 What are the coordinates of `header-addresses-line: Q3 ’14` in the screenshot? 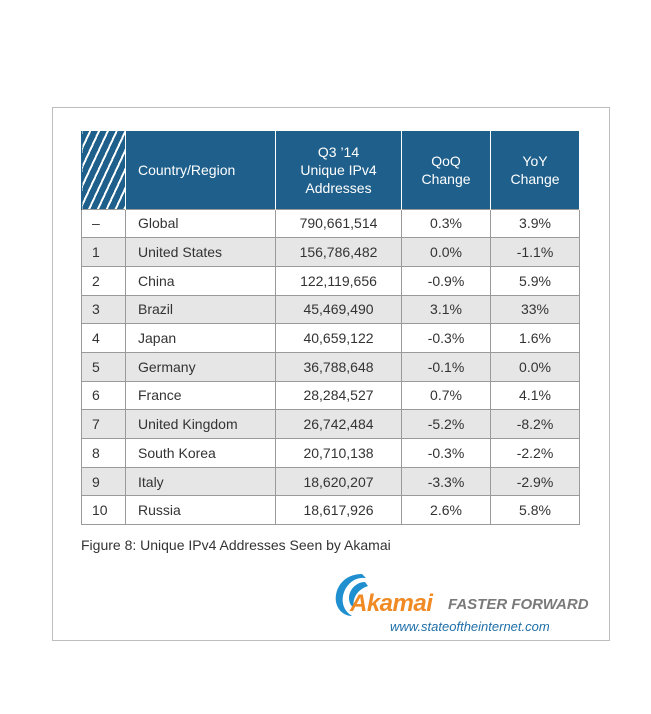 It's located at (338, 151).